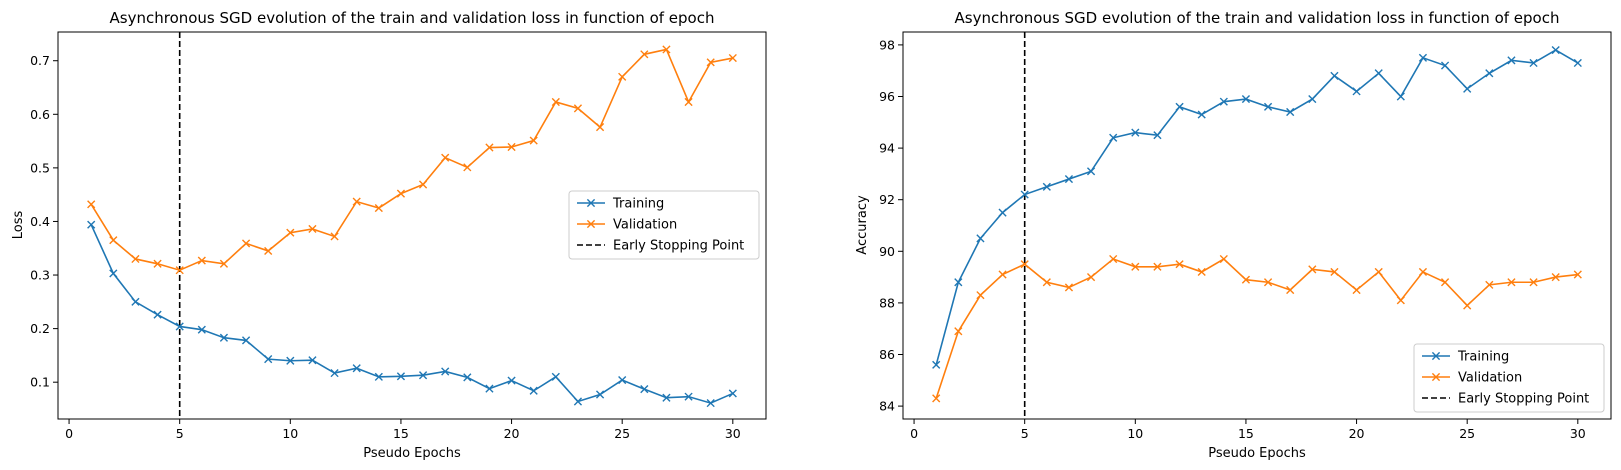  I want to click on loss-x-tick-label: 15, so click(401, 433).